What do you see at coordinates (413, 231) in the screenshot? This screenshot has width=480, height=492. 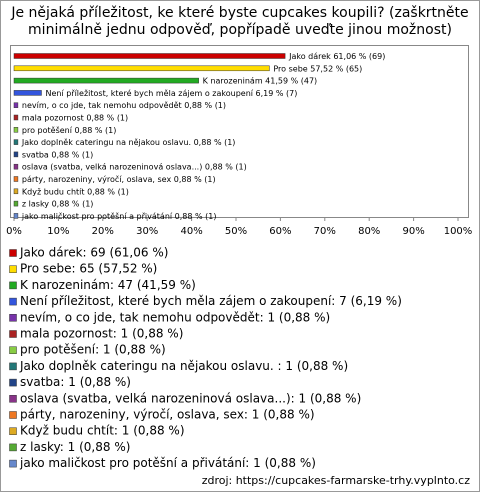 I see `x-tick-label: 90%` at bounding box center [413, 231].